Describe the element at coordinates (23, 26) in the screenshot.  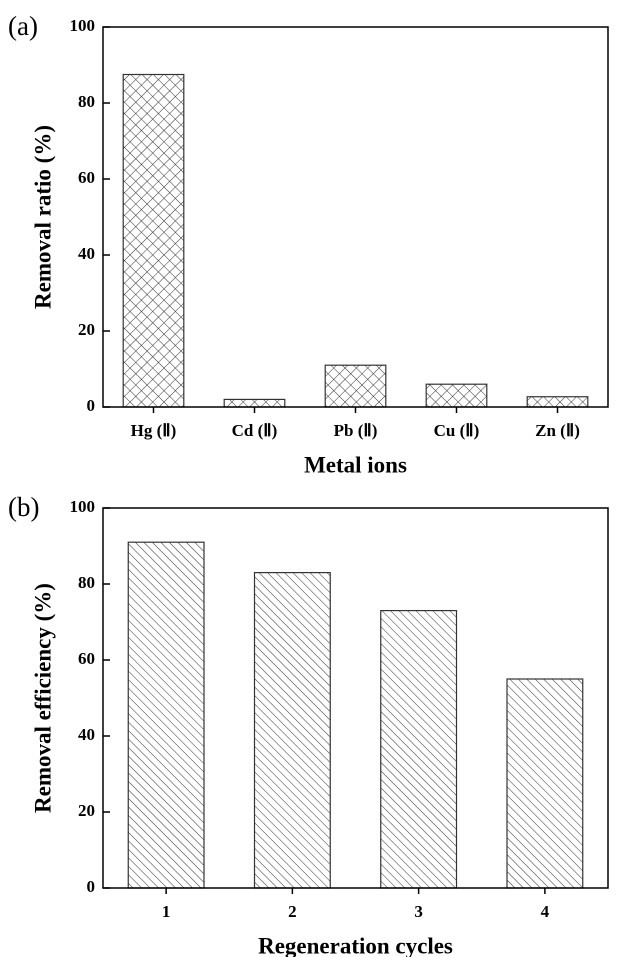
I see `panel-label: (a)` at that location.